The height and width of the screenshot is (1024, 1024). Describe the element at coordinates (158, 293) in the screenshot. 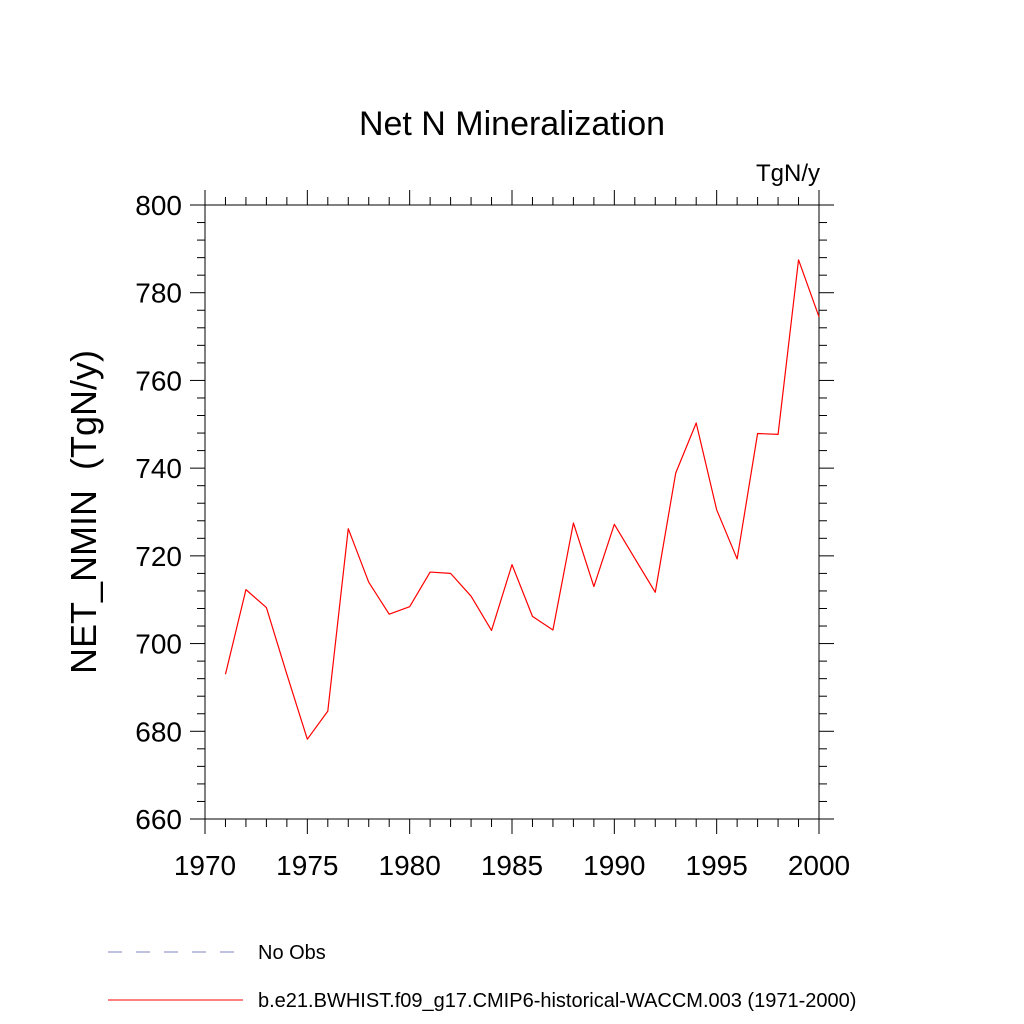

I see `y-tick-label: 780` at that location.